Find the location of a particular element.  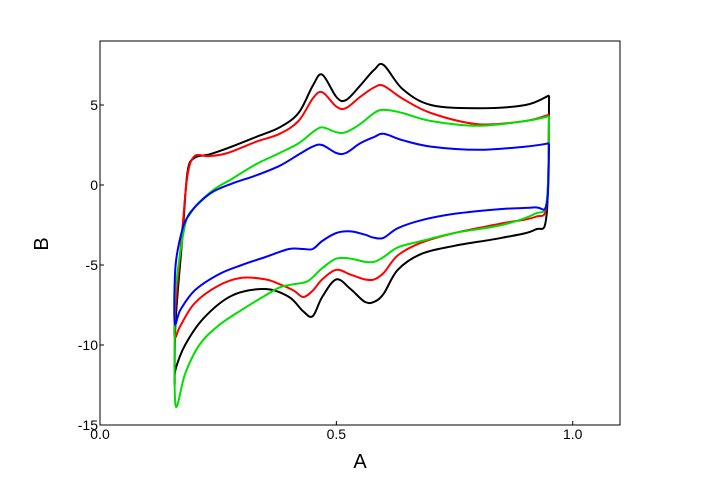

x-tick-label: 1.0 is located at coordinates (573, 434).